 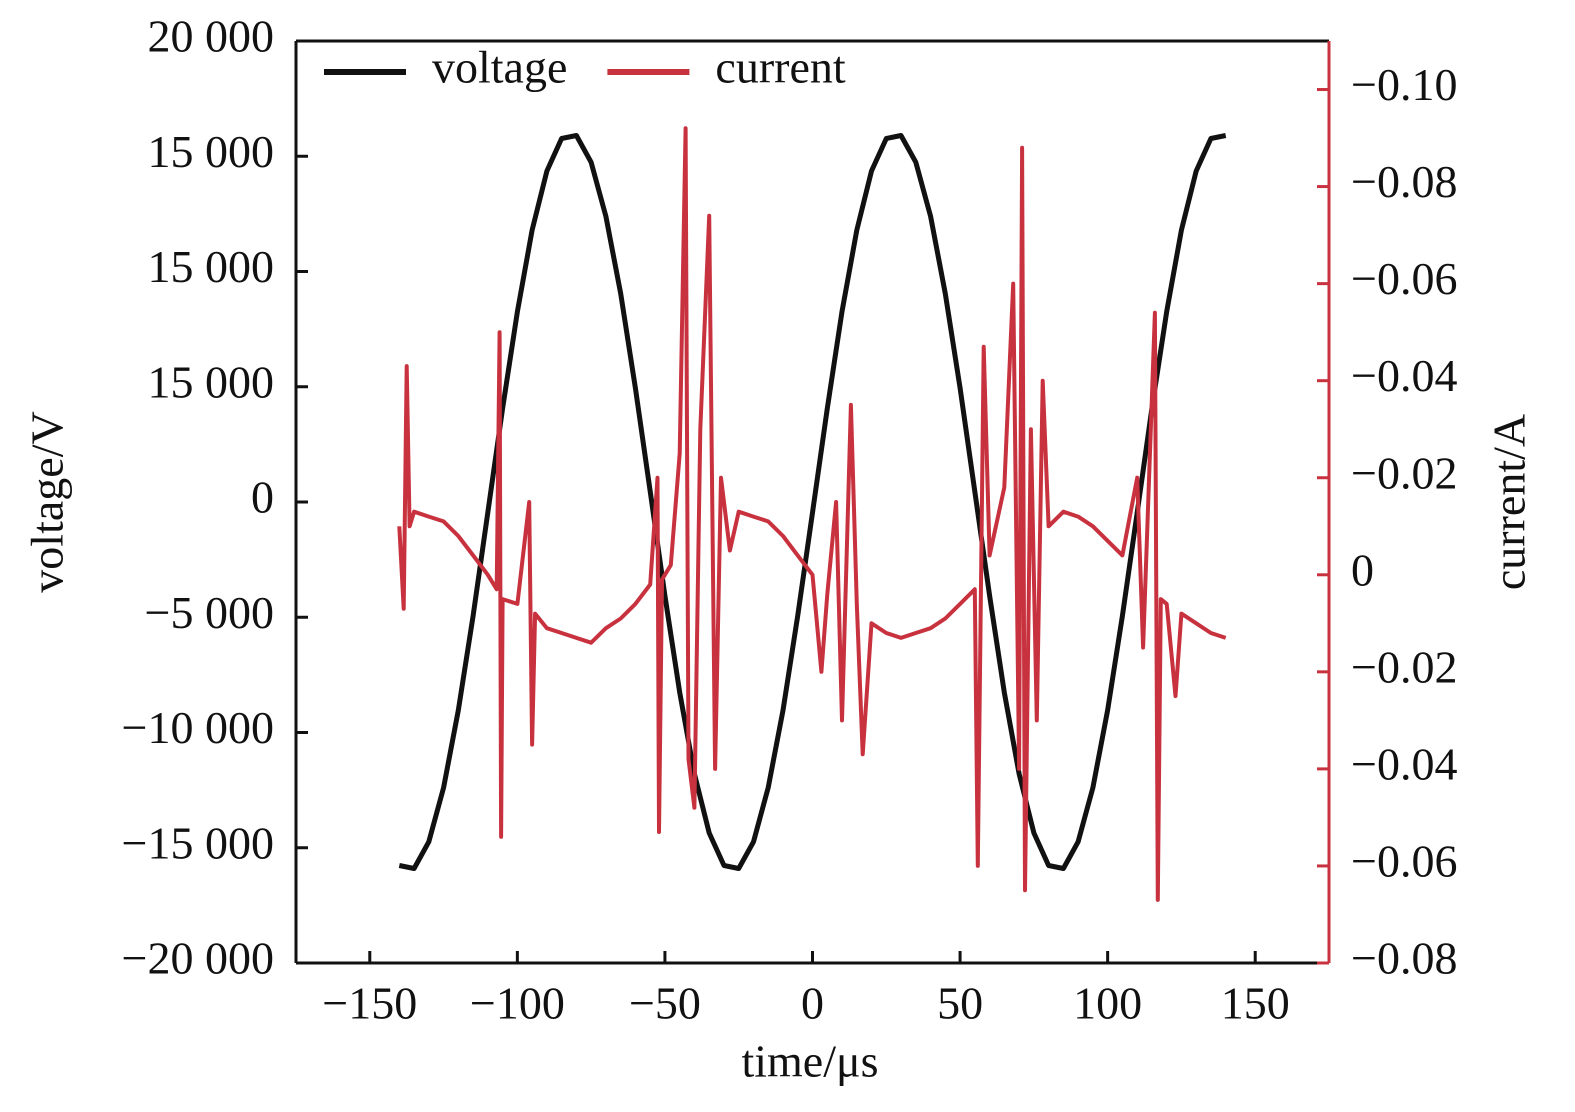 What do you see at coordinates (809, 1061) in the screenshot?
I see `x-axis-label: time/μs` at bounding box center [809, 1061].